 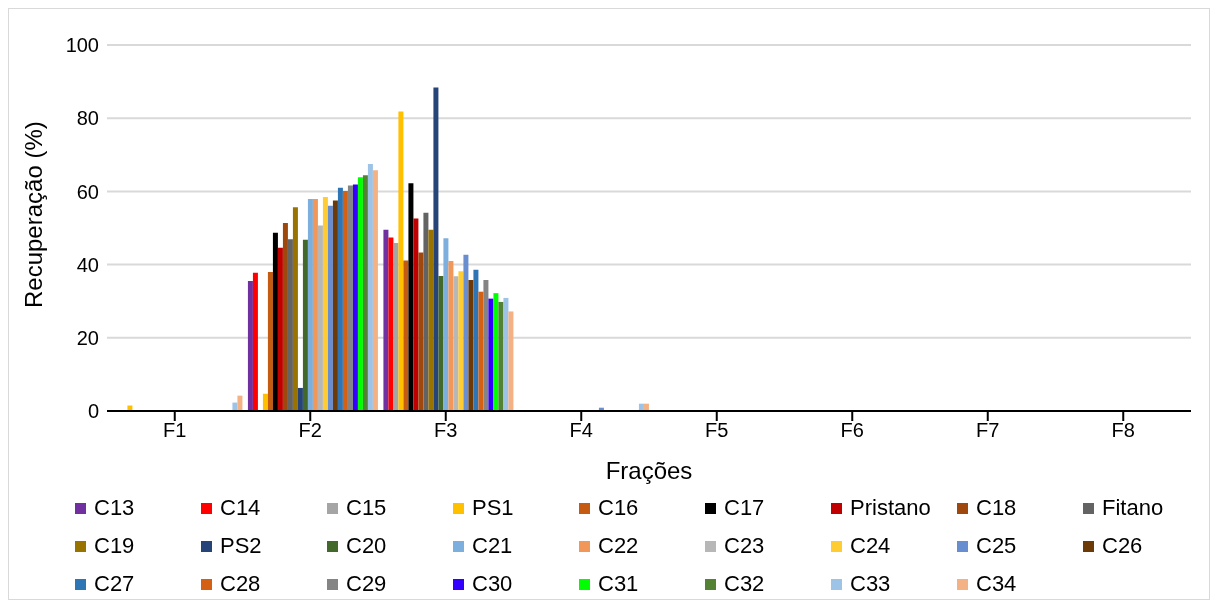 I want to click on legend-label: C31, so click(x=618, y=584).